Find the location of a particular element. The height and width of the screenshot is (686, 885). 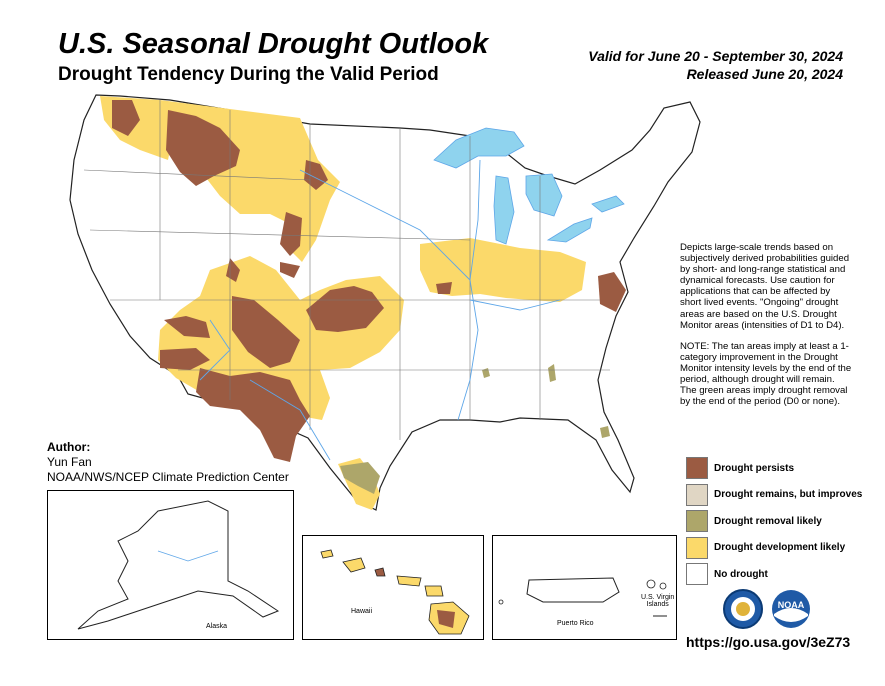

doc-seal-icon is located at coordinates (743, 609).